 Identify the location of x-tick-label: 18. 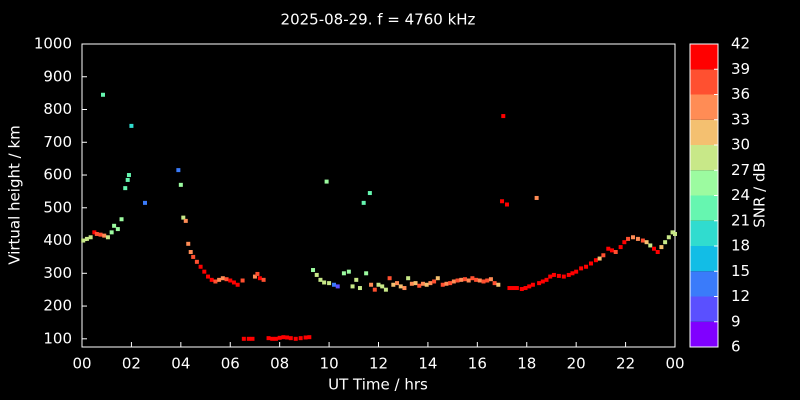
(526, 364).